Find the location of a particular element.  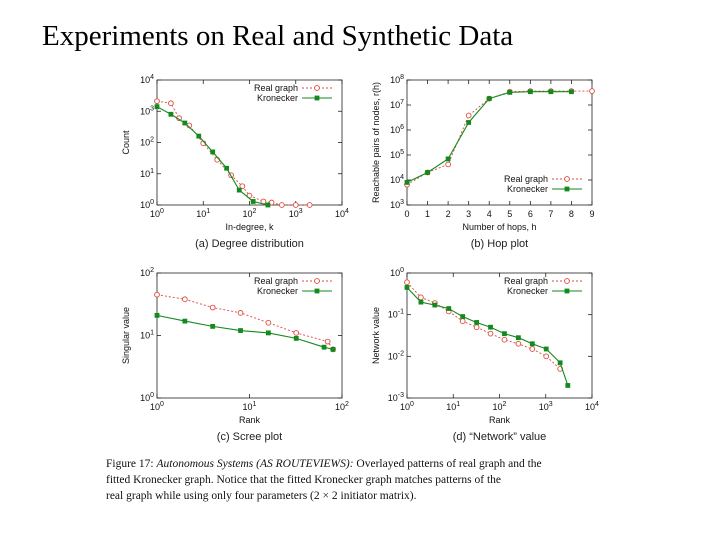

y-tick-label: 10² is located at coordinates (147, 272).